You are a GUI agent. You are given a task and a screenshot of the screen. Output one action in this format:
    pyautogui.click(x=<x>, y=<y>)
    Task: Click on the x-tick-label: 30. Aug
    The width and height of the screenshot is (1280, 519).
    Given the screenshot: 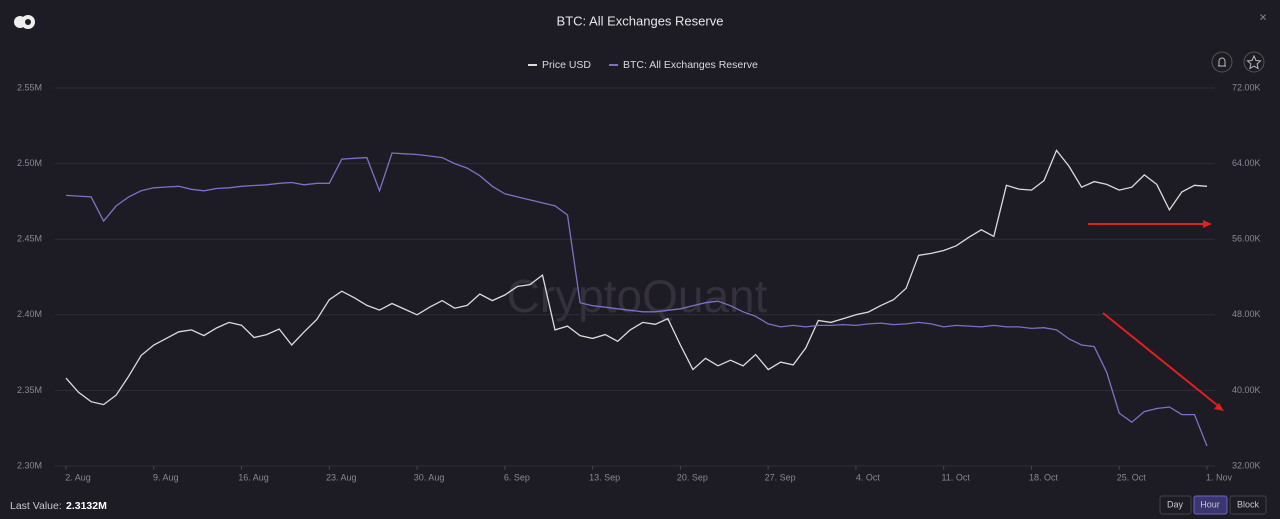 What is the action you would take?
    pyautogui.click(x=429, y=477)
    